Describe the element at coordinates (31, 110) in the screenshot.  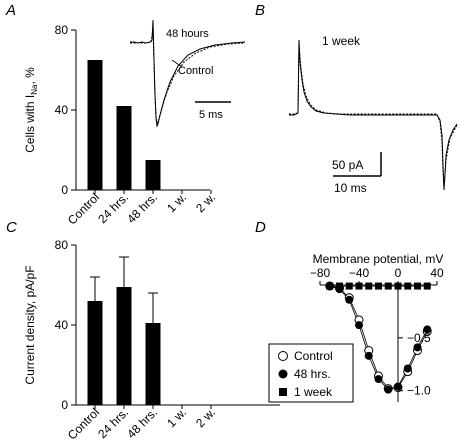
I see `panel-a-ylabel: Cells with INa, %` at that location.